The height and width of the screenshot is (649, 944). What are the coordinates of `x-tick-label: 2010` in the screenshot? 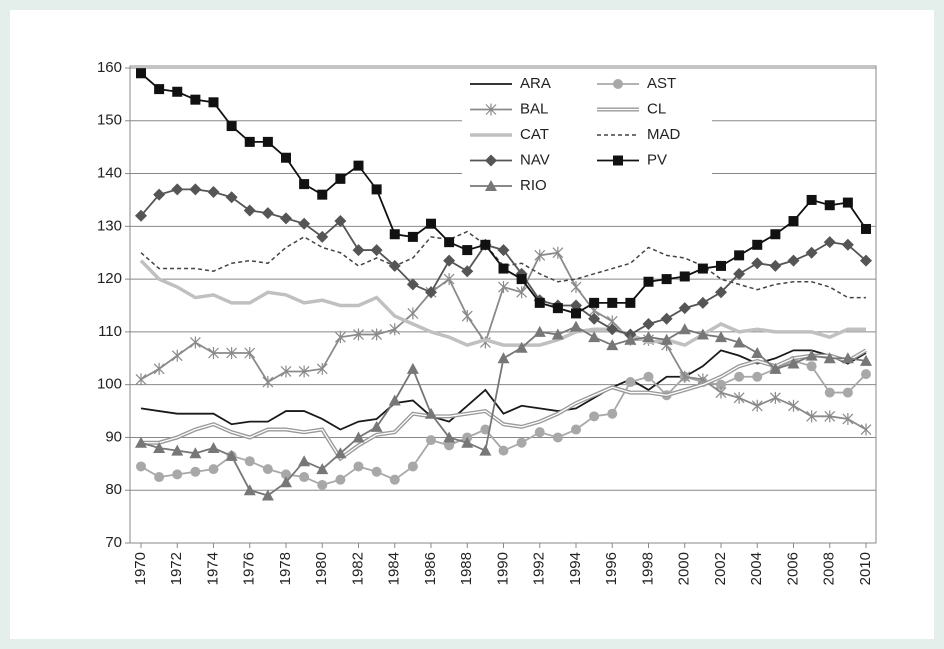 It's located at (865, 568).